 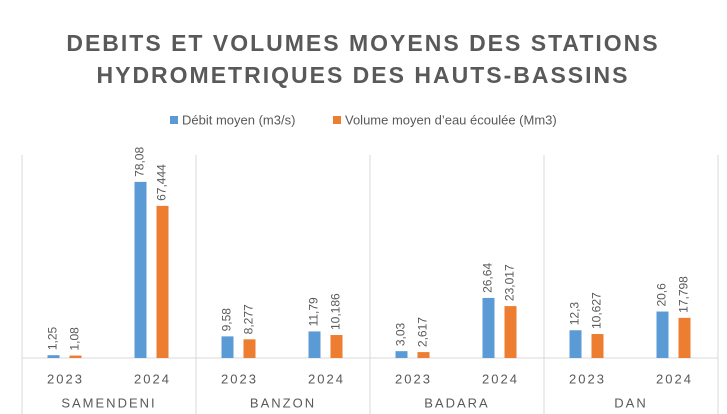 What do you see at coordinates (401, 334) in the screenshot?
I see `data-label: 3,03` at bounding box center [401, 334].